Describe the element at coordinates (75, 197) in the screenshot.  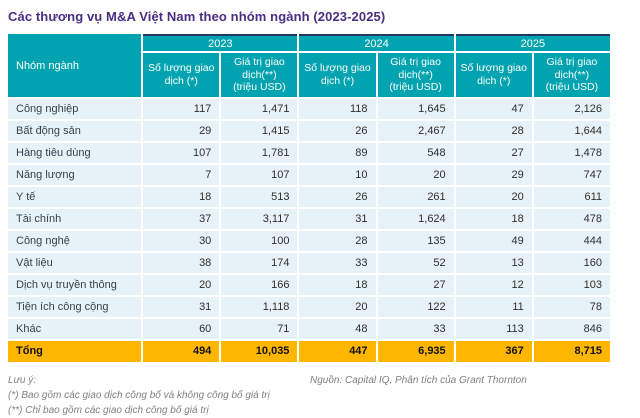
I see `row-label: Y tế` at that location.